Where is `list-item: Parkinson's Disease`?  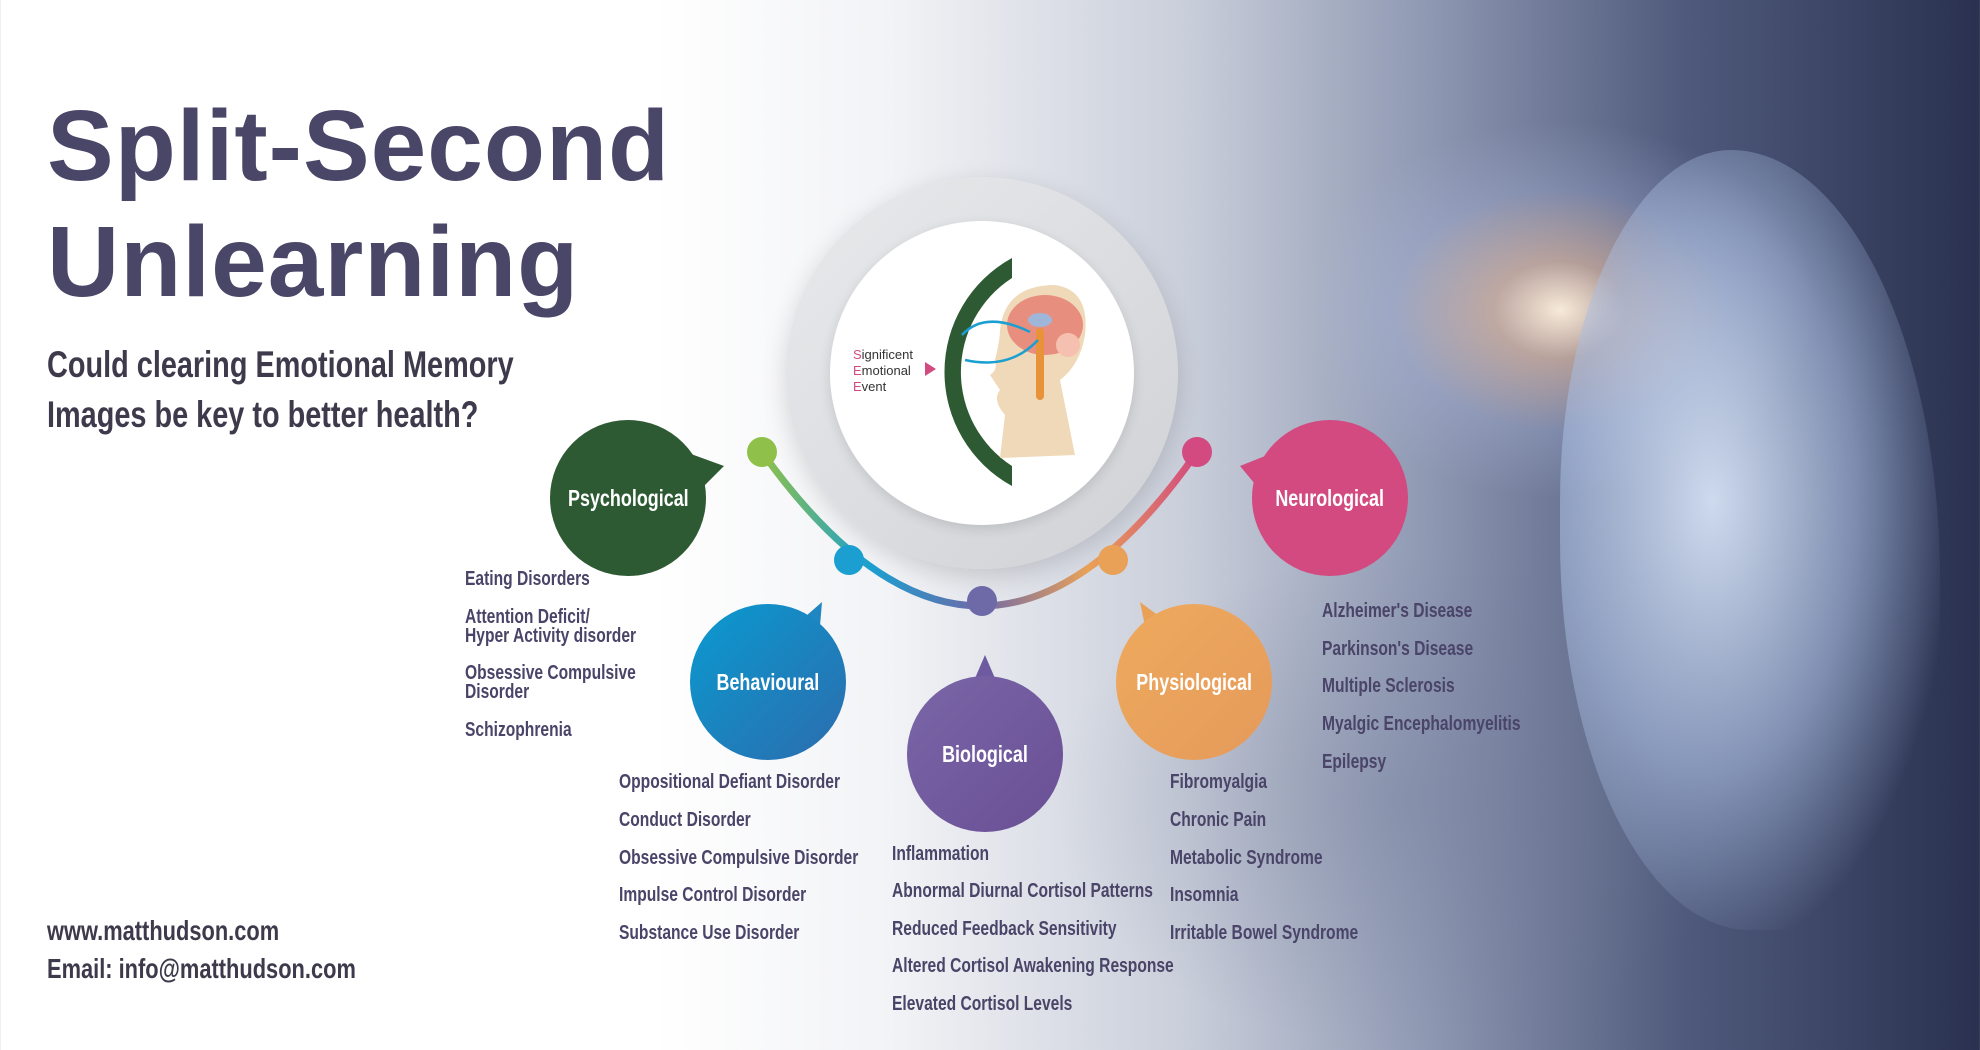
list-item: Parkinson's Disease is located at coordinates (1398, 649).